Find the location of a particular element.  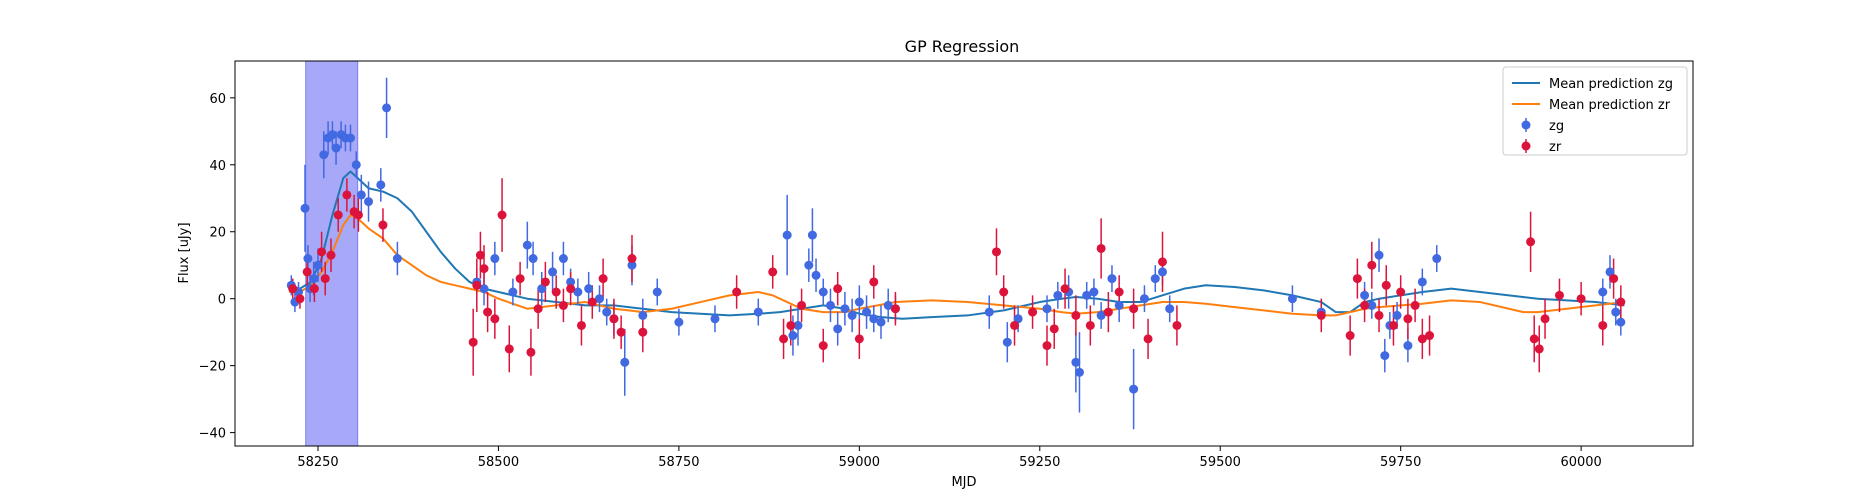

chart-title: GP Regression is located at coordinates (962, 46).